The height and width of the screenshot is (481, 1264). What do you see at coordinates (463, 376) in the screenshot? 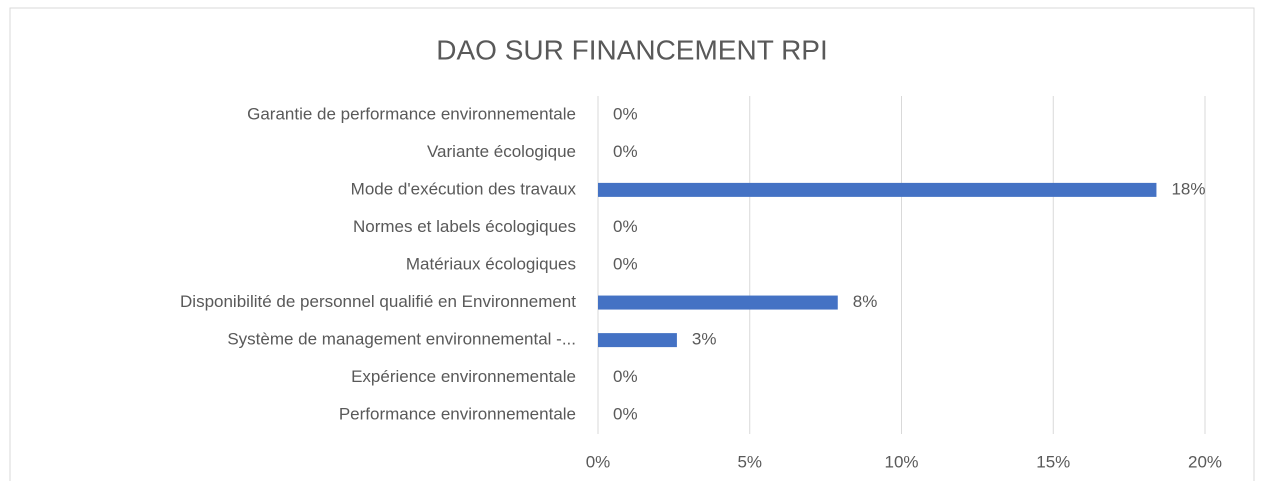
I see `y-tick-label: Expérience environnementale` at bounding box center [463, 376].